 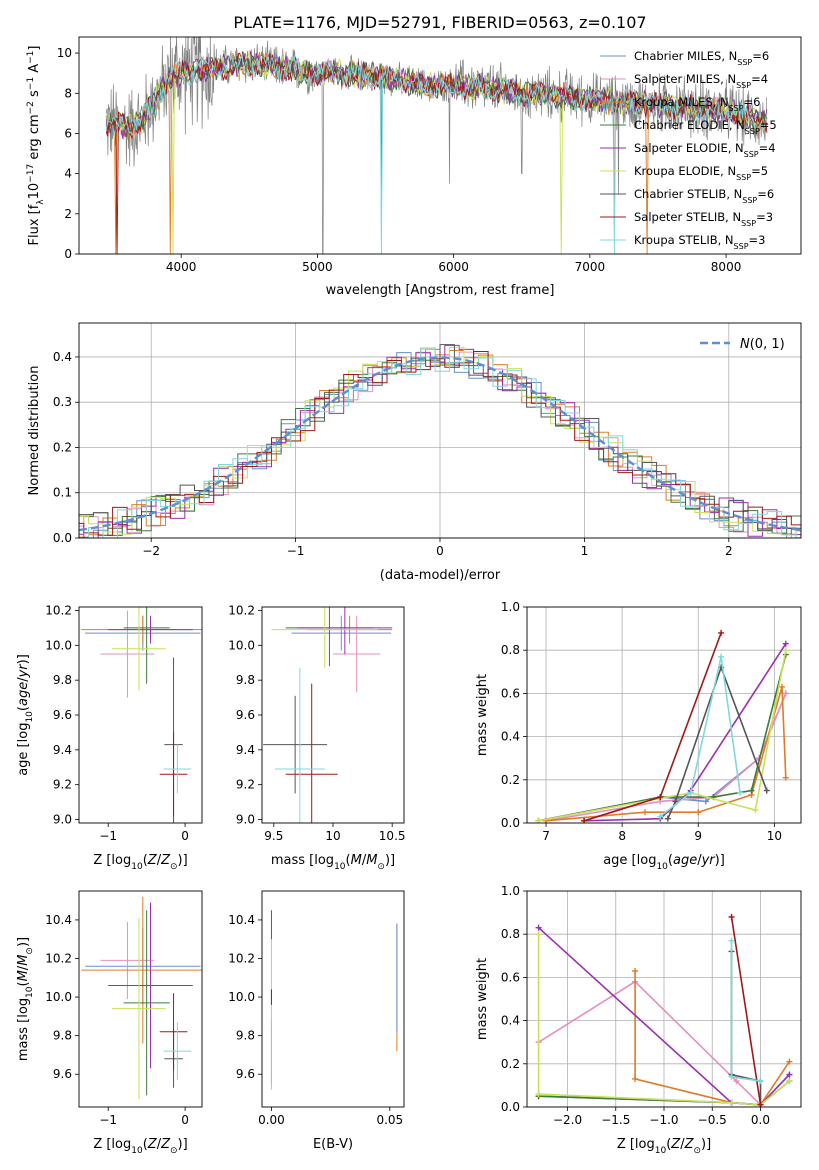 What do you see at coordinates (302, 860) in the screenshot?
I see `label-part: mass [log` at bounding box center [302, 860].